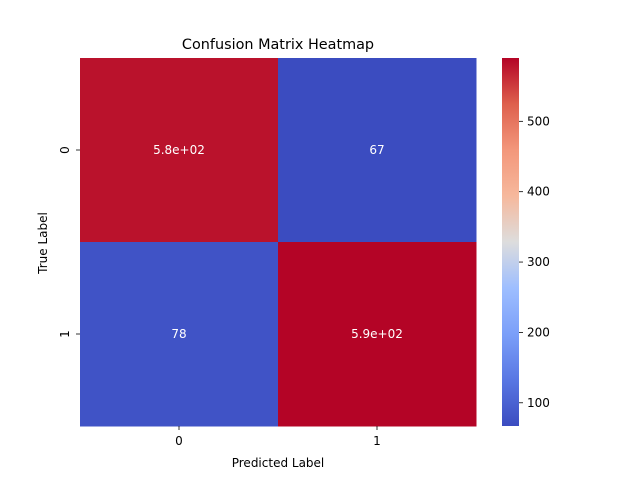 This screenshot has width=640, height=480. I want to click on y-tick-label: 0, so click(65, 150).